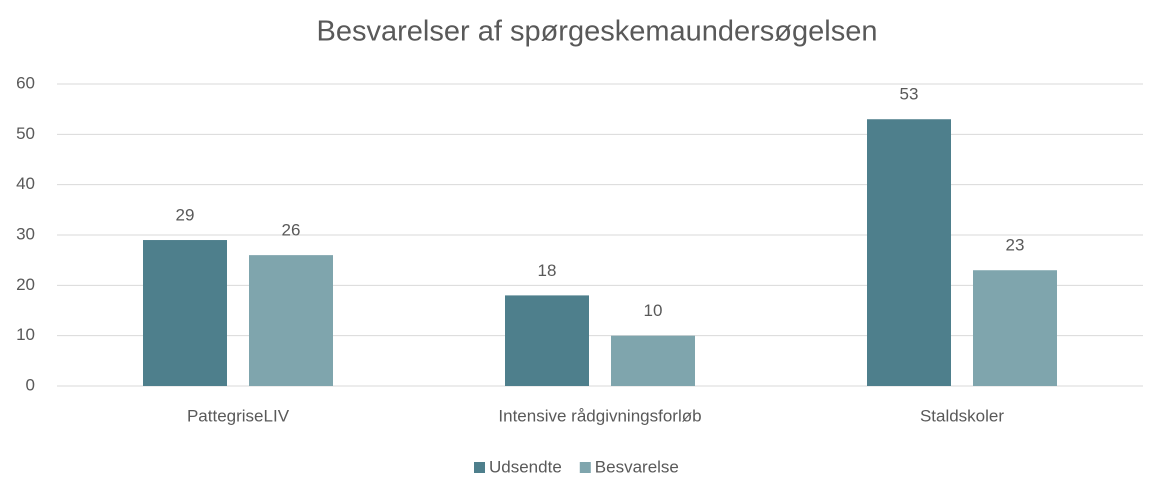 The width and height of the screenshot is (1159, 479). What do you see at coordinates (1015, 245) in the screenshot?
I see `data-label: 23` at bounding box center [1015, 245].